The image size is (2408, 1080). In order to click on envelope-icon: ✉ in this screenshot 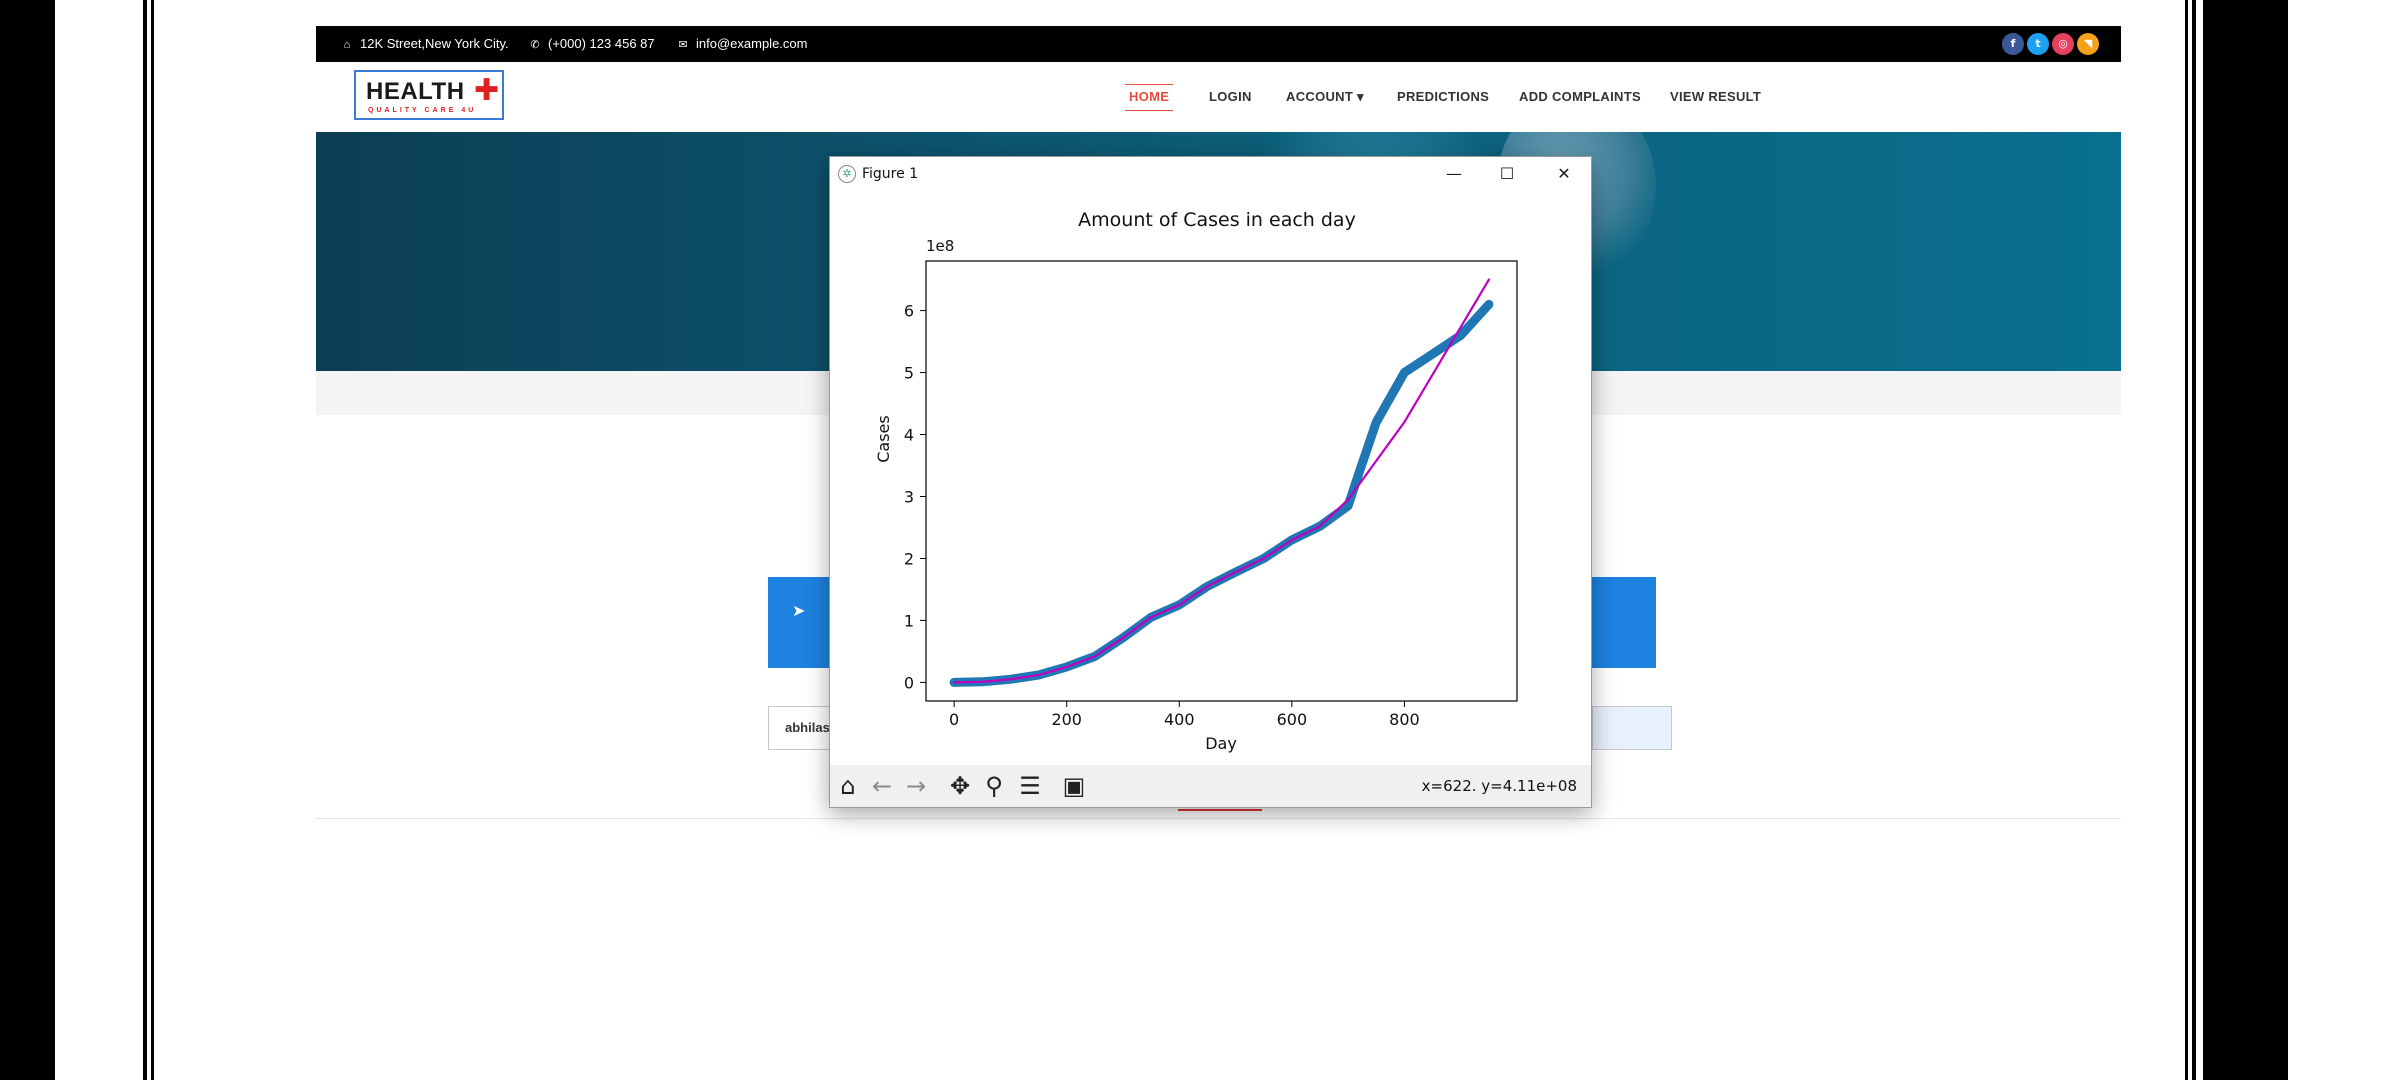, I will do `click(683, 45)`.